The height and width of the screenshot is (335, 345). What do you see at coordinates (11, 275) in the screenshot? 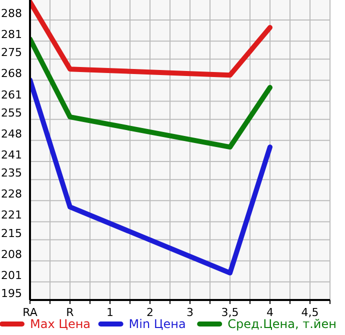
I see `y-tick-label: 201` at bounding box center [11, 275].